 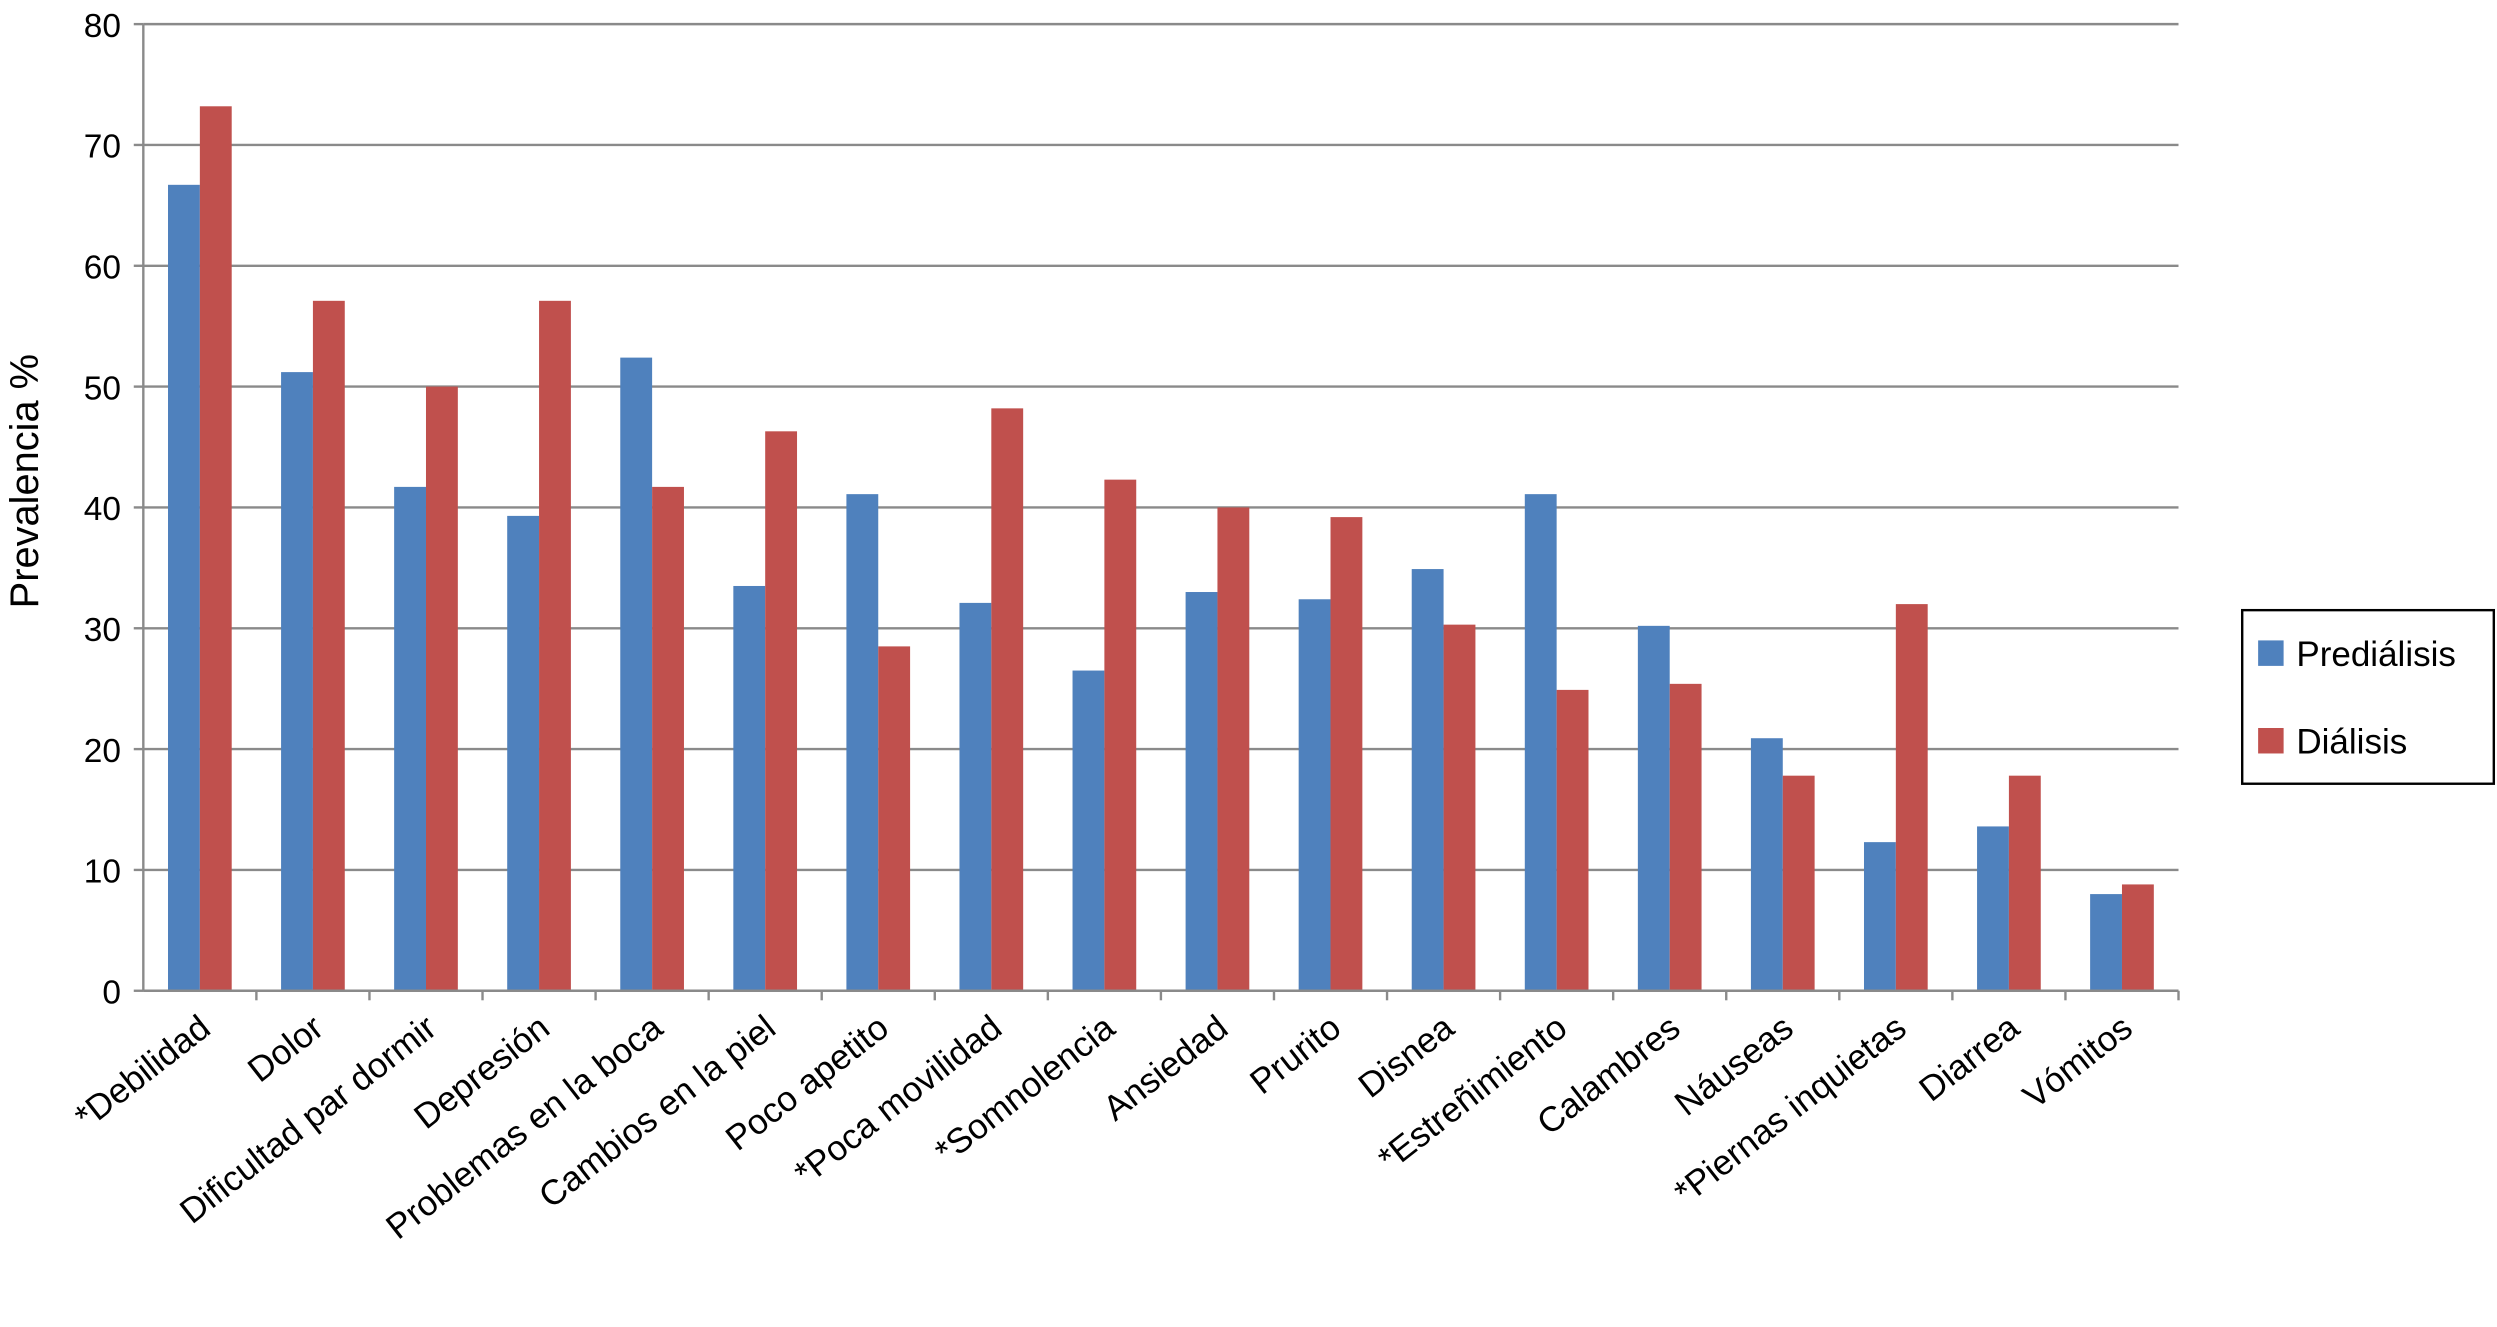 What do you see at coordinates (143, 1072) in the screenshot?
I see `x-tick-label: *Debilidad` at bounding box center [143, 1072].